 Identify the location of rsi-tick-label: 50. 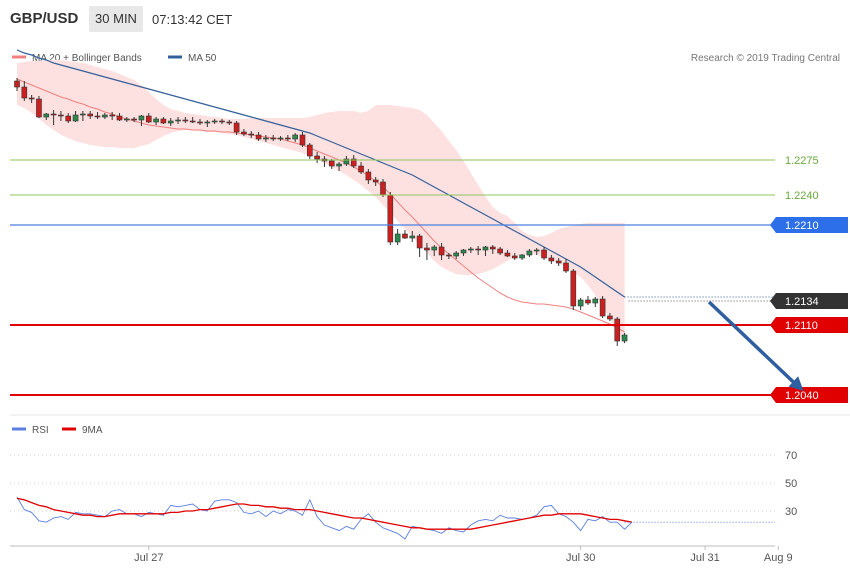
(791, 484).